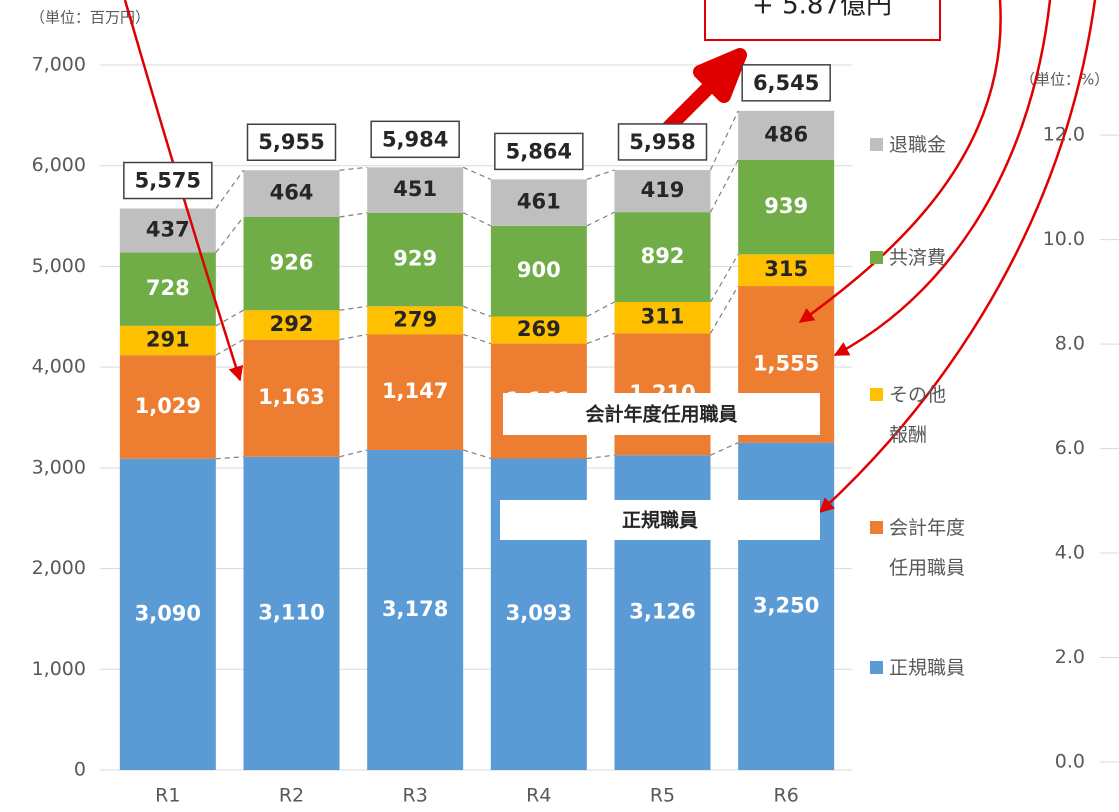 The width and height of the screenshot is (1119, 812). I want to click on value-label: 892, so click(663, 256).